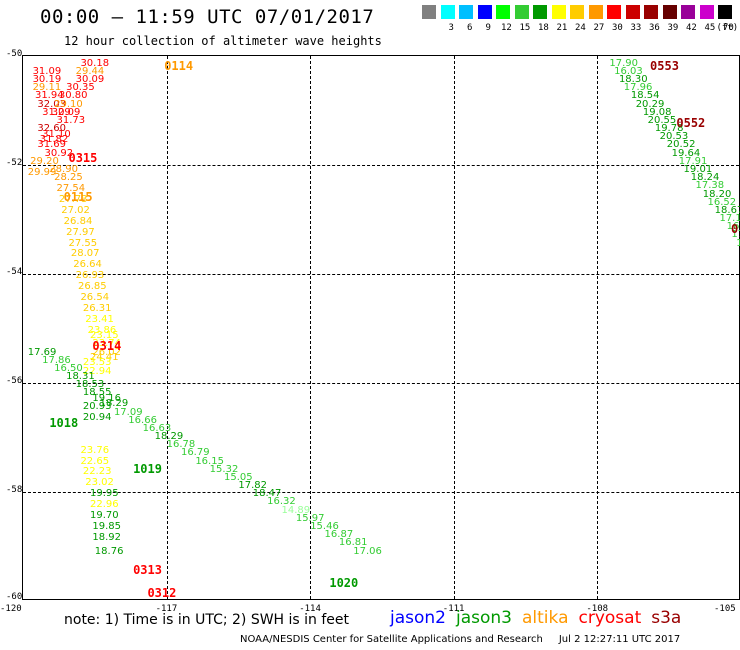 The image size is (740, 650). Describe the element at coordinates (87, 265) in the screenshot. I see `wave-height-value: 26.64` at that location.